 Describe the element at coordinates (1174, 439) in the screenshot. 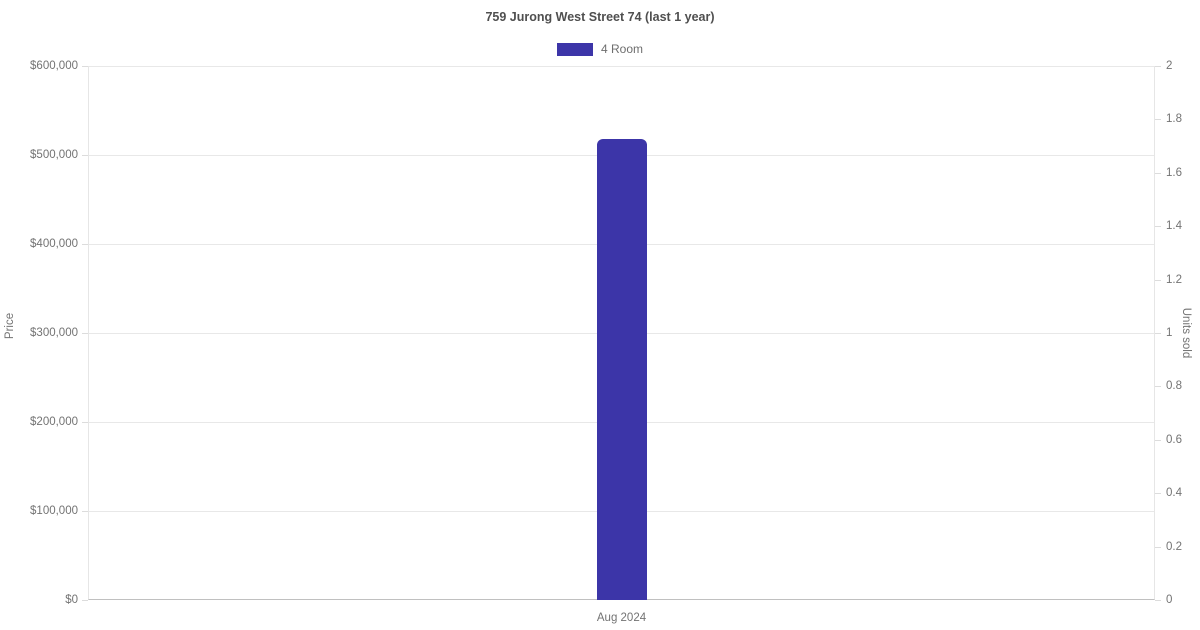

I see `y-axis-tick-label-units: 0.6` at that location.